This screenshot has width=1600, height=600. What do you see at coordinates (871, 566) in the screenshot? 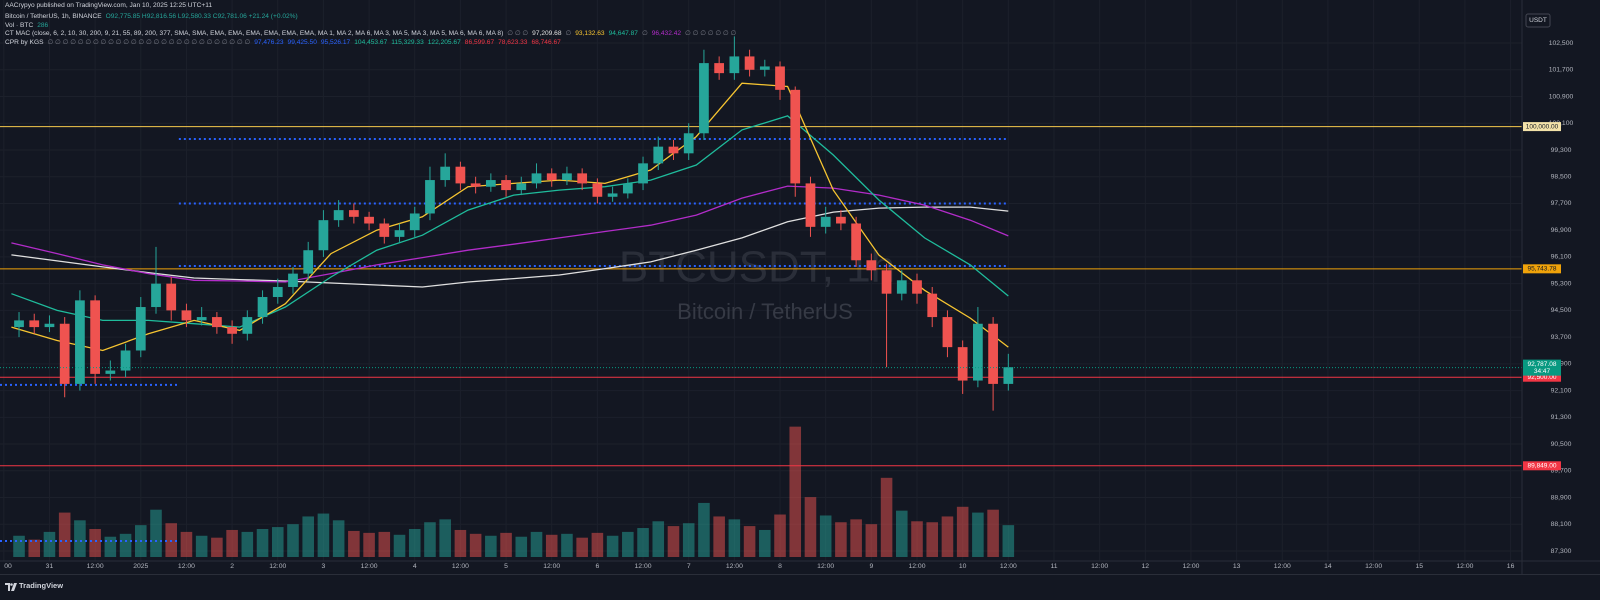
I see `x-tick-label: 9` at bounding box center [871, 566].